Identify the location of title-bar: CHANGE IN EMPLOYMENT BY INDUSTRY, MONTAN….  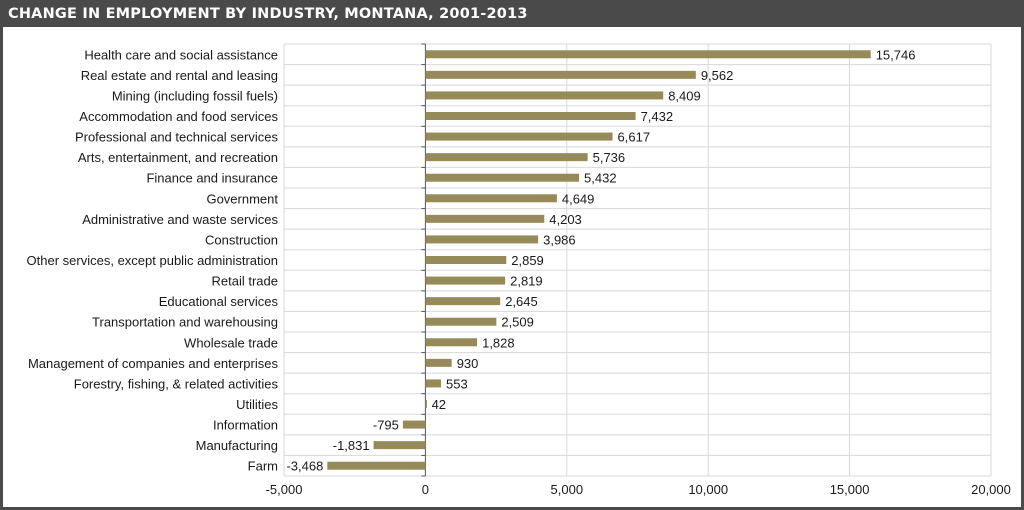
(512, 13).